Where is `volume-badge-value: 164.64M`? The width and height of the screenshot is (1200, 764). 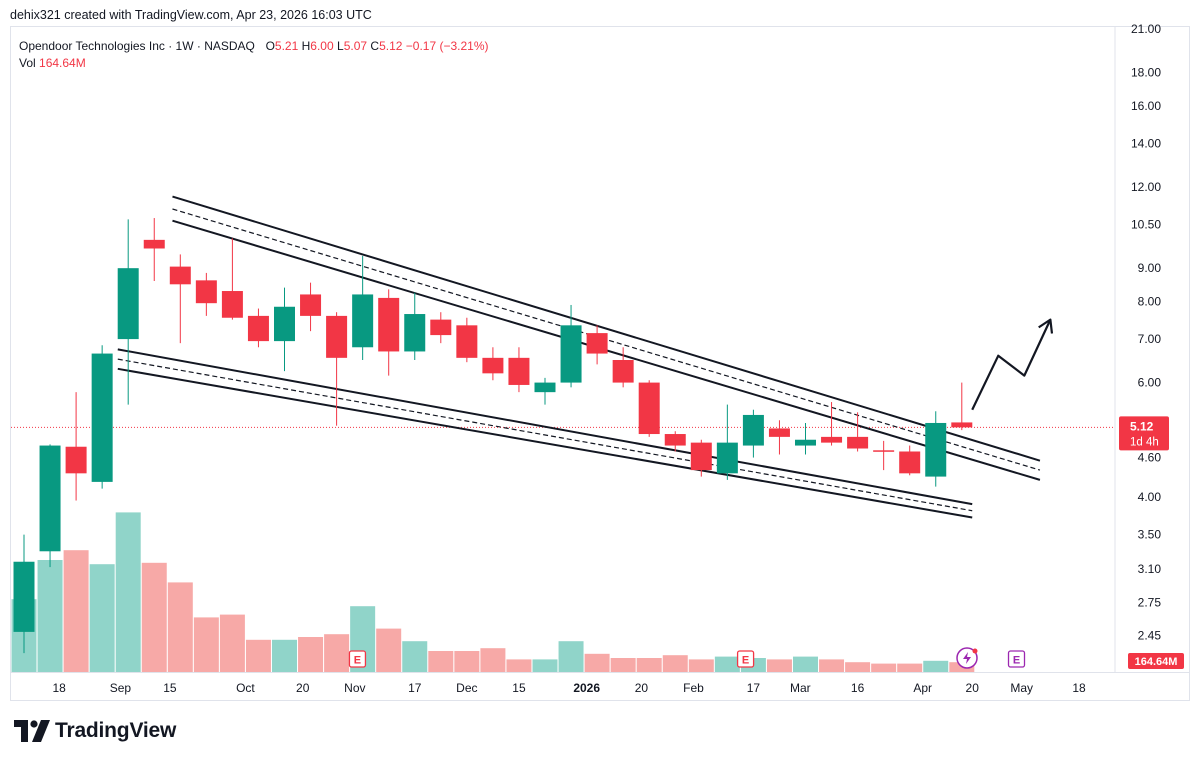 volume-badge-value: 164.64M is located at coordinates (1156, 662).